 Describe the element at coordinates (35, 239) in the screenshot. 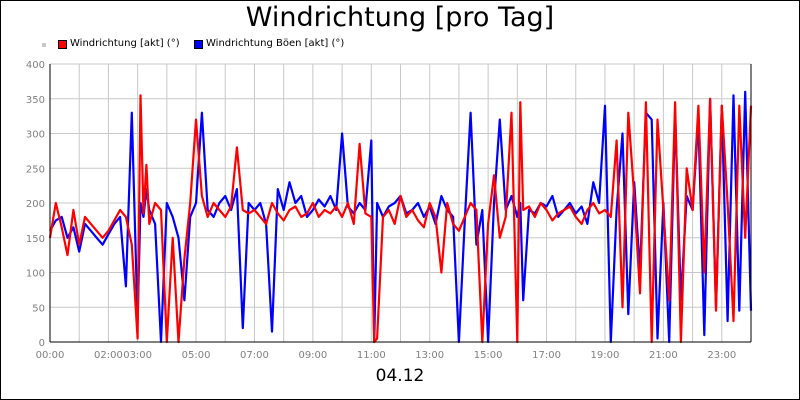

I see `y-tick-label: 150` at that location.